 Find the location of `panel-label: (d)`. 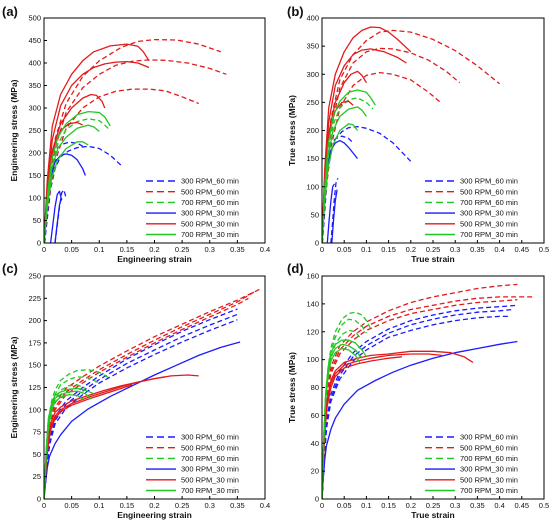

panel-label: (d) is located at coordinates (295, 268).